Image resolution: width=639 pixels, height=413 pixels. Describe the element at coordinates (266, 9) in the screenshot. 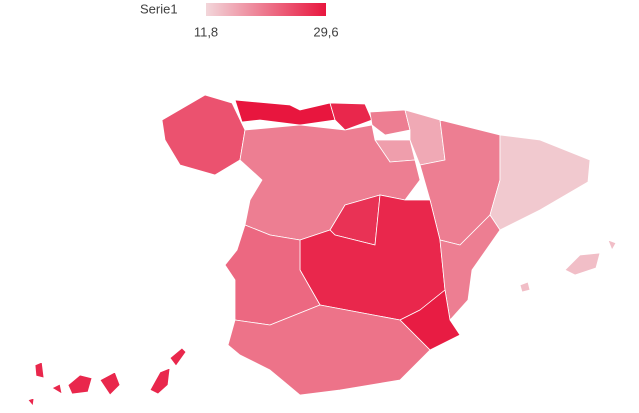

I see `legend-gradient` at that location.